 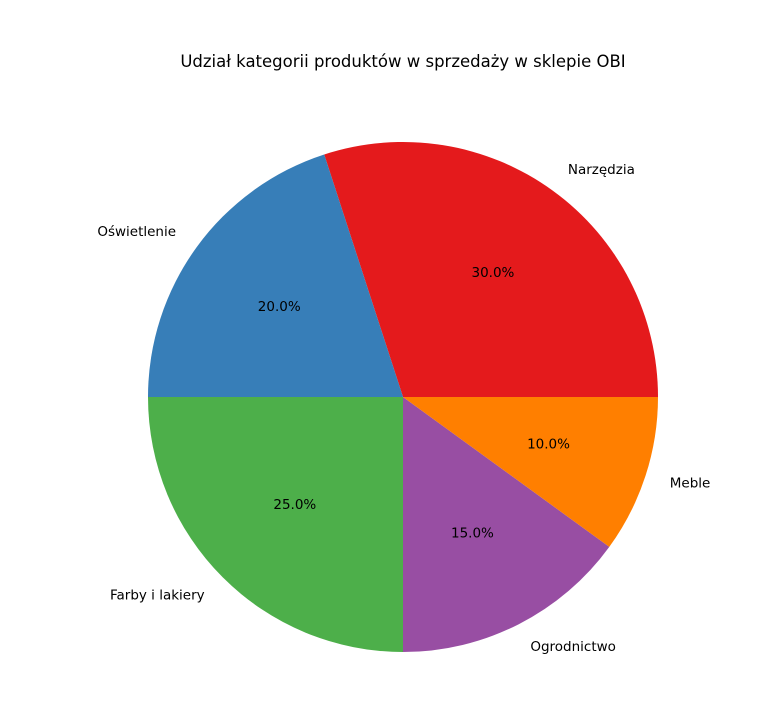 I want to click on pie-slice-farby-i-lakiery, so click(x=275, y=524).